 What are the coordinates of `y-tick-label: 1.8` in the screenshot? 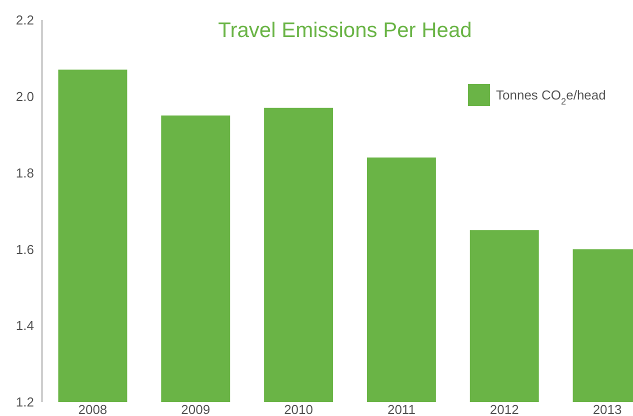 It's located at (25, 172).